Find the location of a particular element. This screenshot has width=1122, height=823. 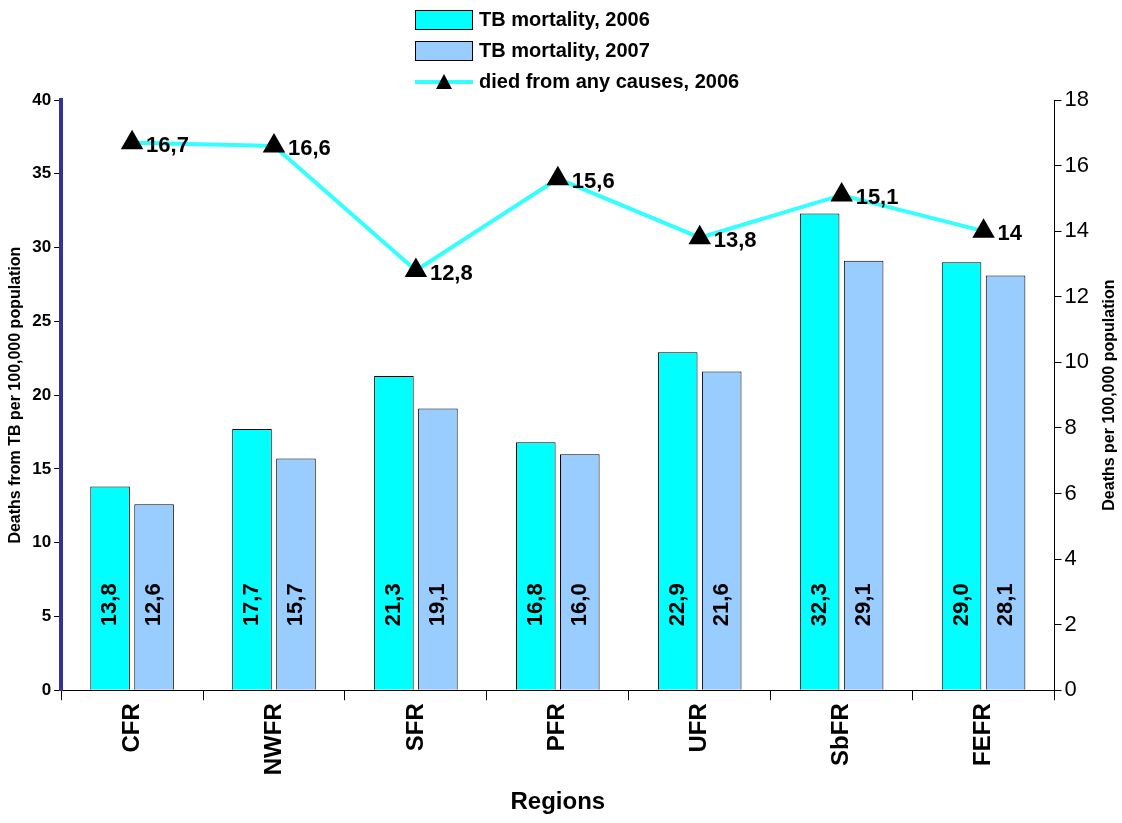

x-tick-label: PFR is located at coordinates (556, 727).